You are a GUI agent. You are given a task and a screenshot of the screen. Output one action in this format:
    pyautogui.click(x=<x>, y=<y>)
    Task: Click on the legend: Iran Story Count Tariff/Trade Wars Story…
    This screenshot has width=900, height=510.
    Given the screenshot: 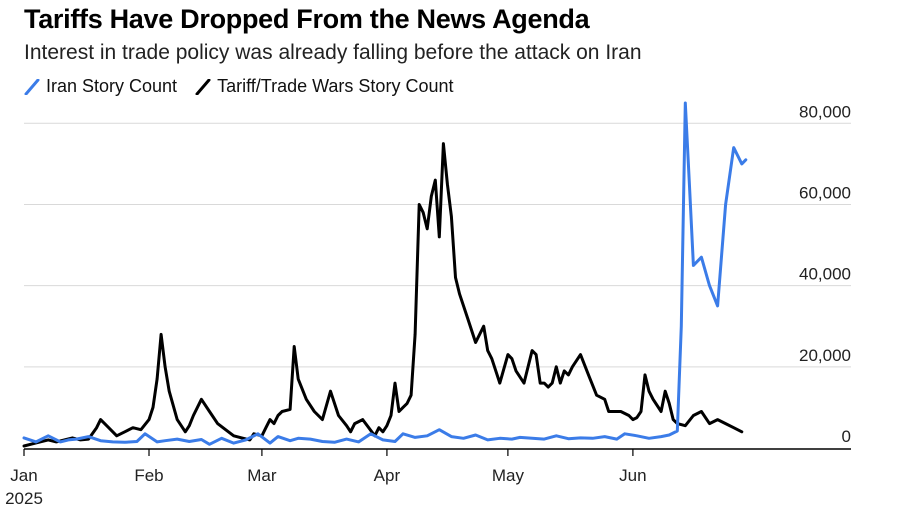 What is the action you would take?
    pyautogui.click(x=238, y=86)
    